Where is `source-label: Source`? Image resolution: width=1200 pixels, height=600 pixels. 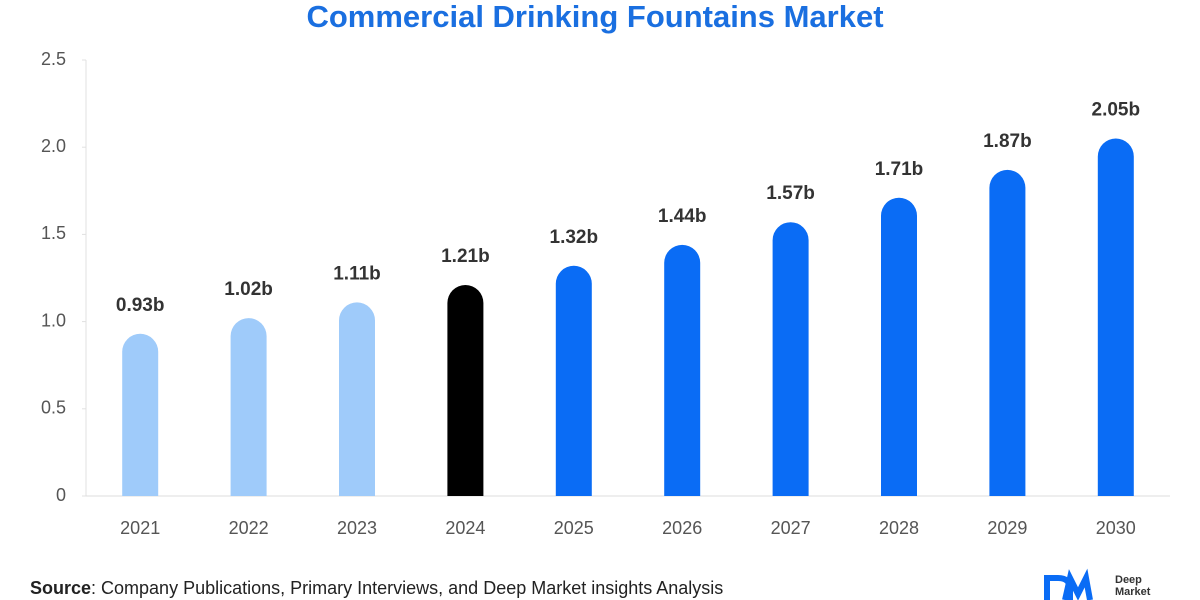 source-label: Source is located at coordinates (60, 588).